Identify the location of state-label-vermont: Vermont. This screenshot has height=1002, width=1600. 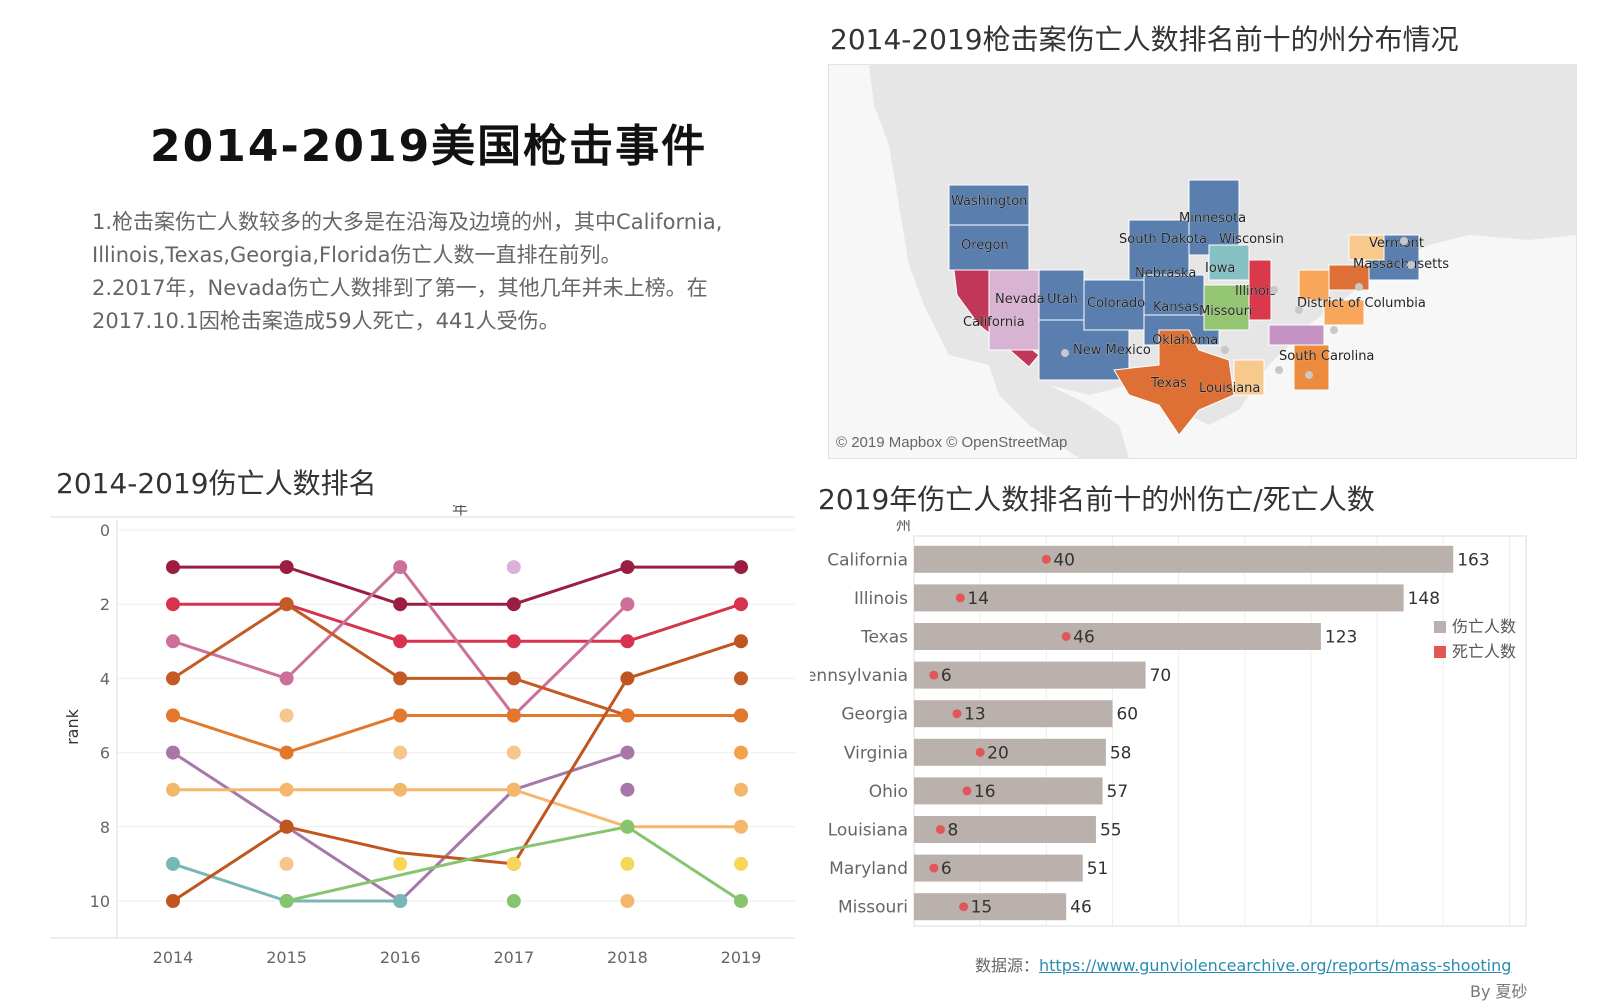
(1396, 243).